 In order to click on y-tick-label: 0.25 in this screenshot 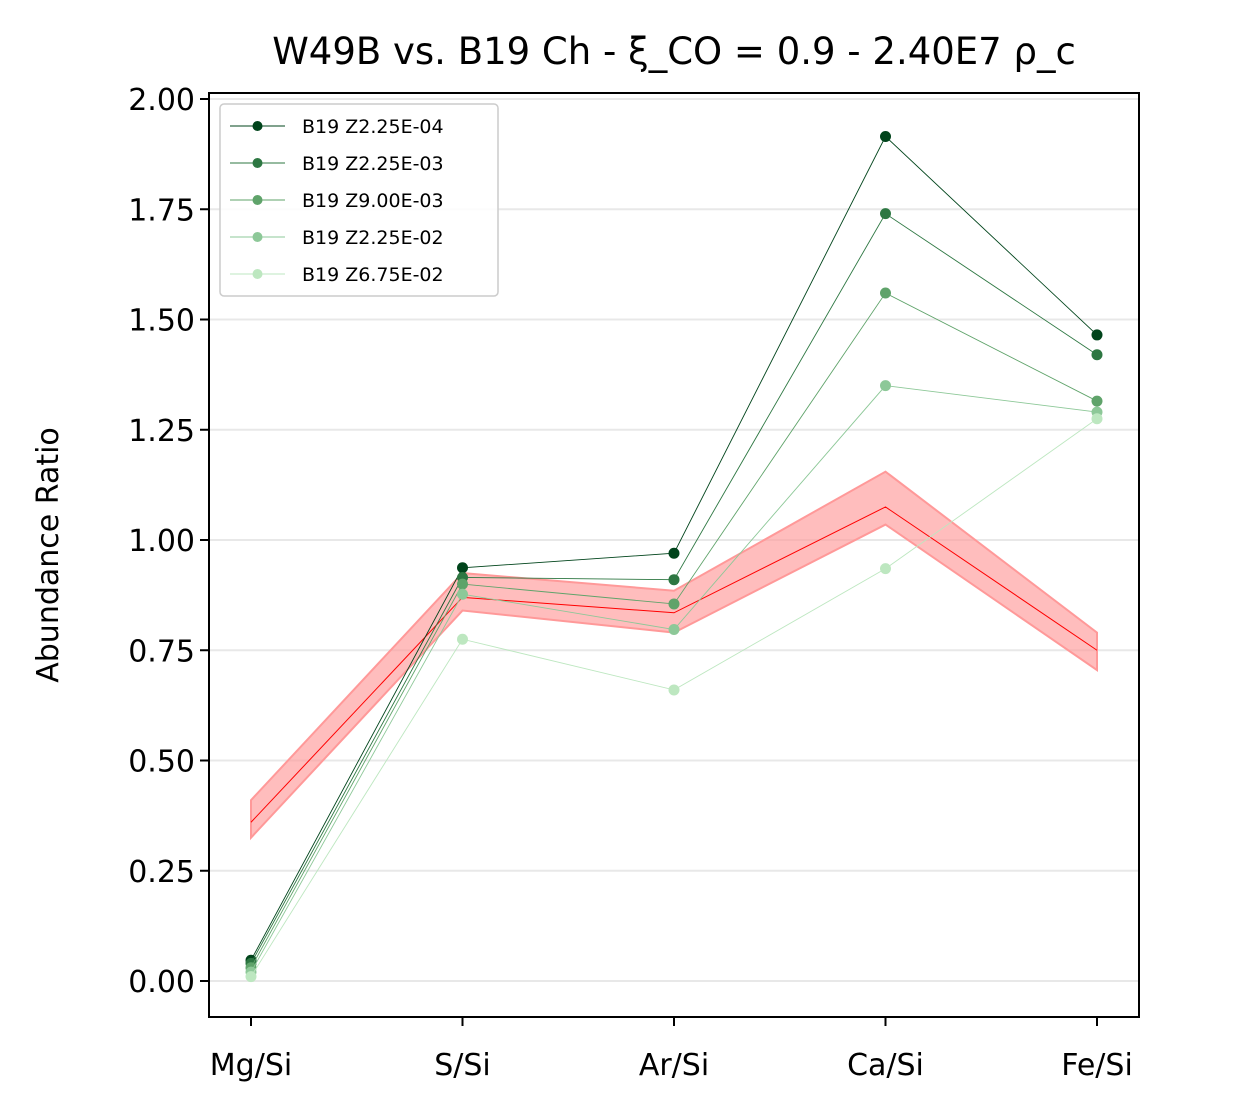, I will do `click(161, 872)`.